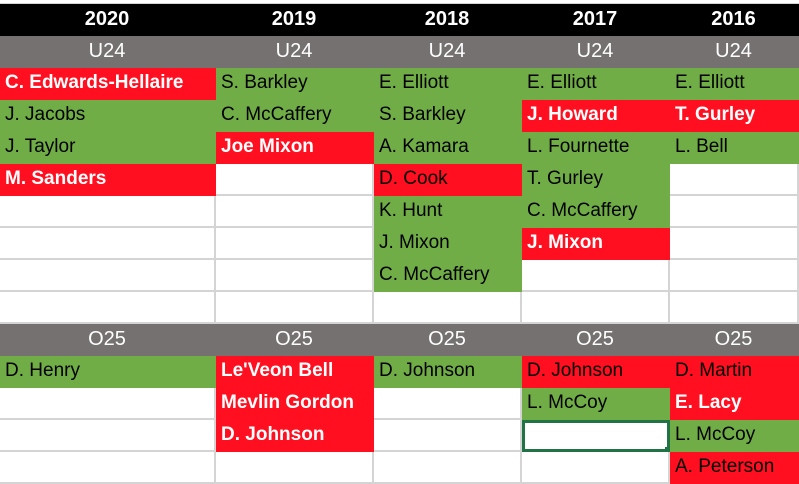 This screenshot has height=484, width=799. Describe the element at coordinates (108, 20) in the screenshot. I see `year-header: 2020` at that location.